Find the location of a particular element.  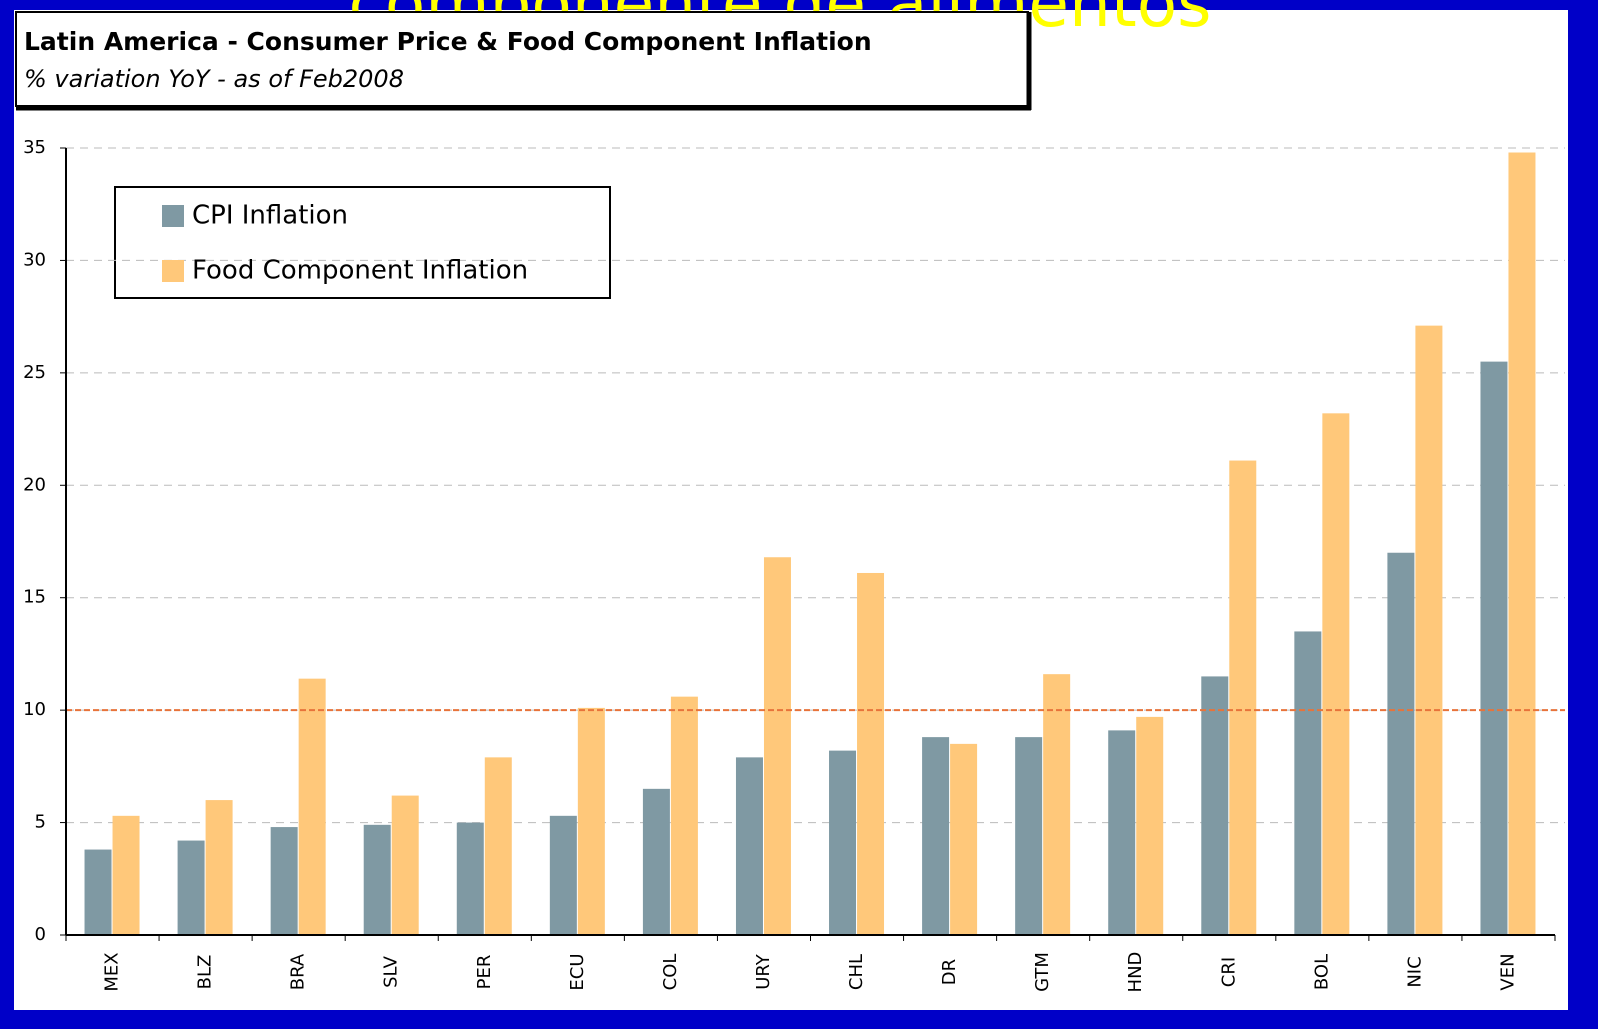

x-tick-label: DR is located at coordinates (949, 972).